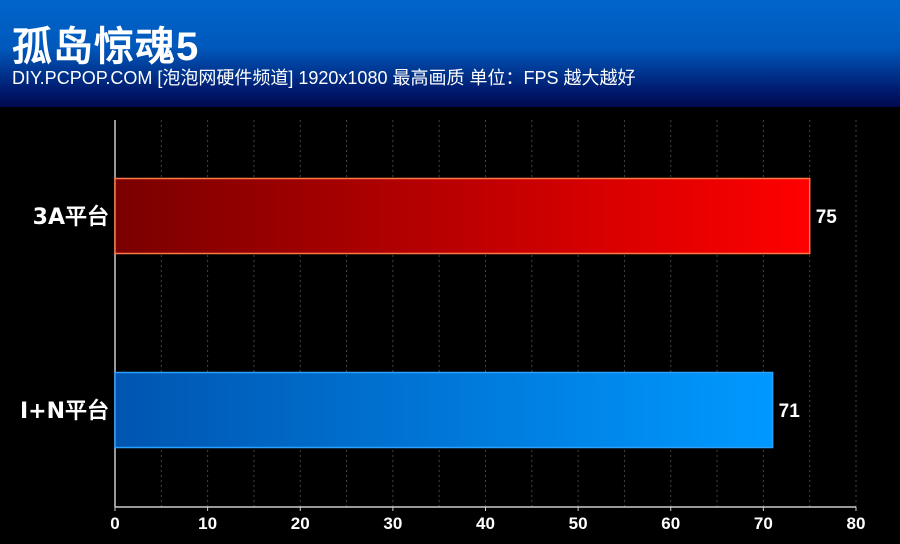 This screenshot has width=900, height=544. Describe the element at coordinates (578, 523) in the screenshot. I see `x-tick-label: 50` at that location.